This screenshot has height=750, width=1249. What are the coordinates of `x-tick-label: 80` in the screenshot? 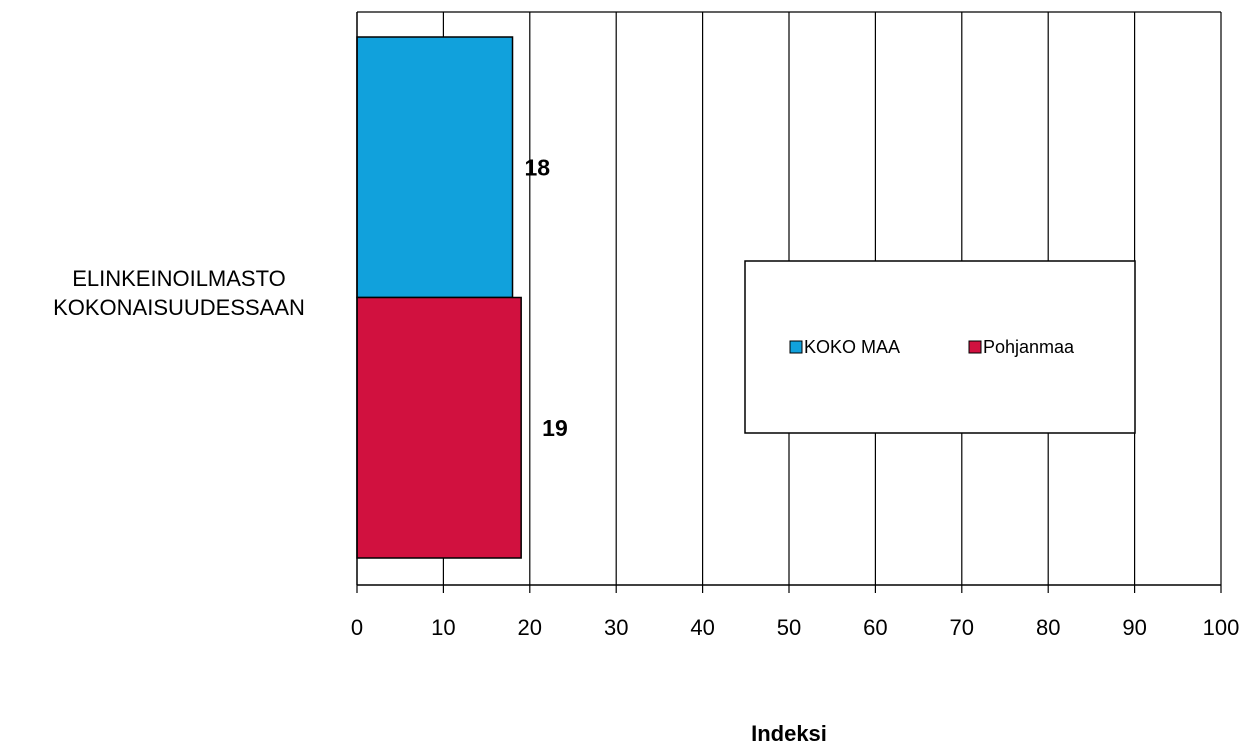 It's located at (1048, 627).